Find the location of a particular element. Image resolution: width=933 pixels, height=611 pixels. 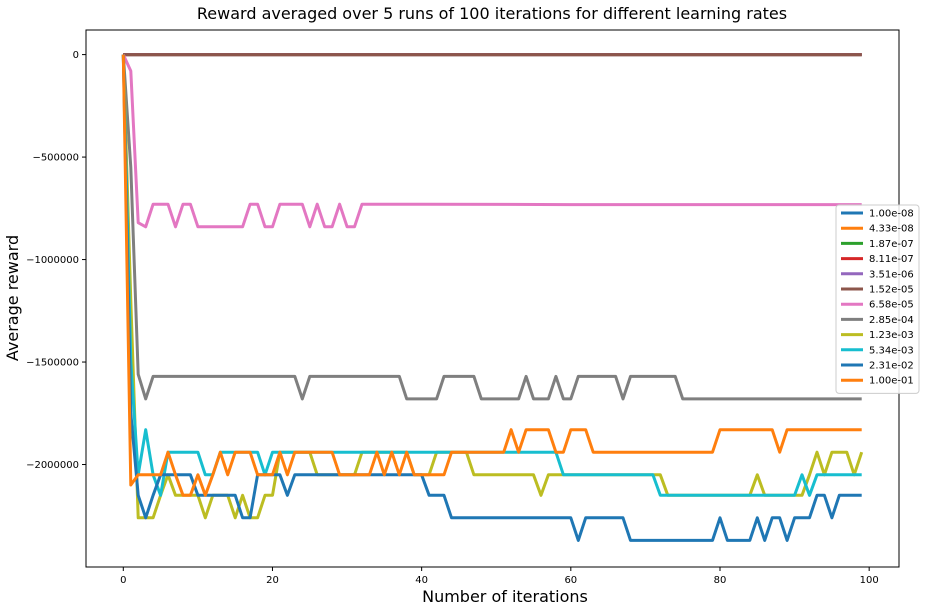

x-tick-label: 20 is located at coordinates (272, 580).